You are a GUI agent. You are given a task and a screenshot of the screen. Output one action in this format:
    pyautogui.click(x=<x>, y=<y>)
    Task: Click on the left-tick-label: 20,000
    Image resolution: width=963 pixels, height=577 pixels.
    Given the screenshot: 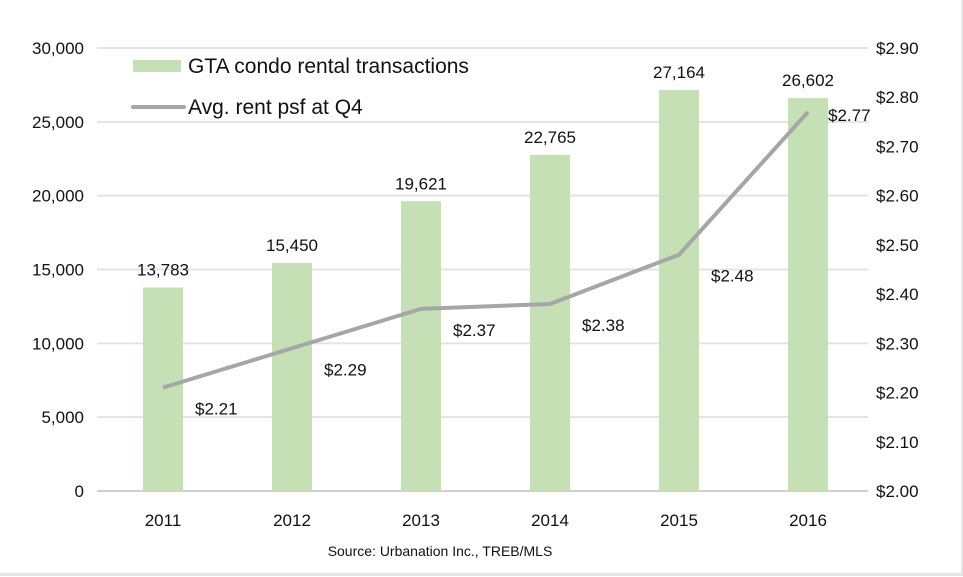 What is the action you would take?
    pyautogui.click(x=58, y=196)
    